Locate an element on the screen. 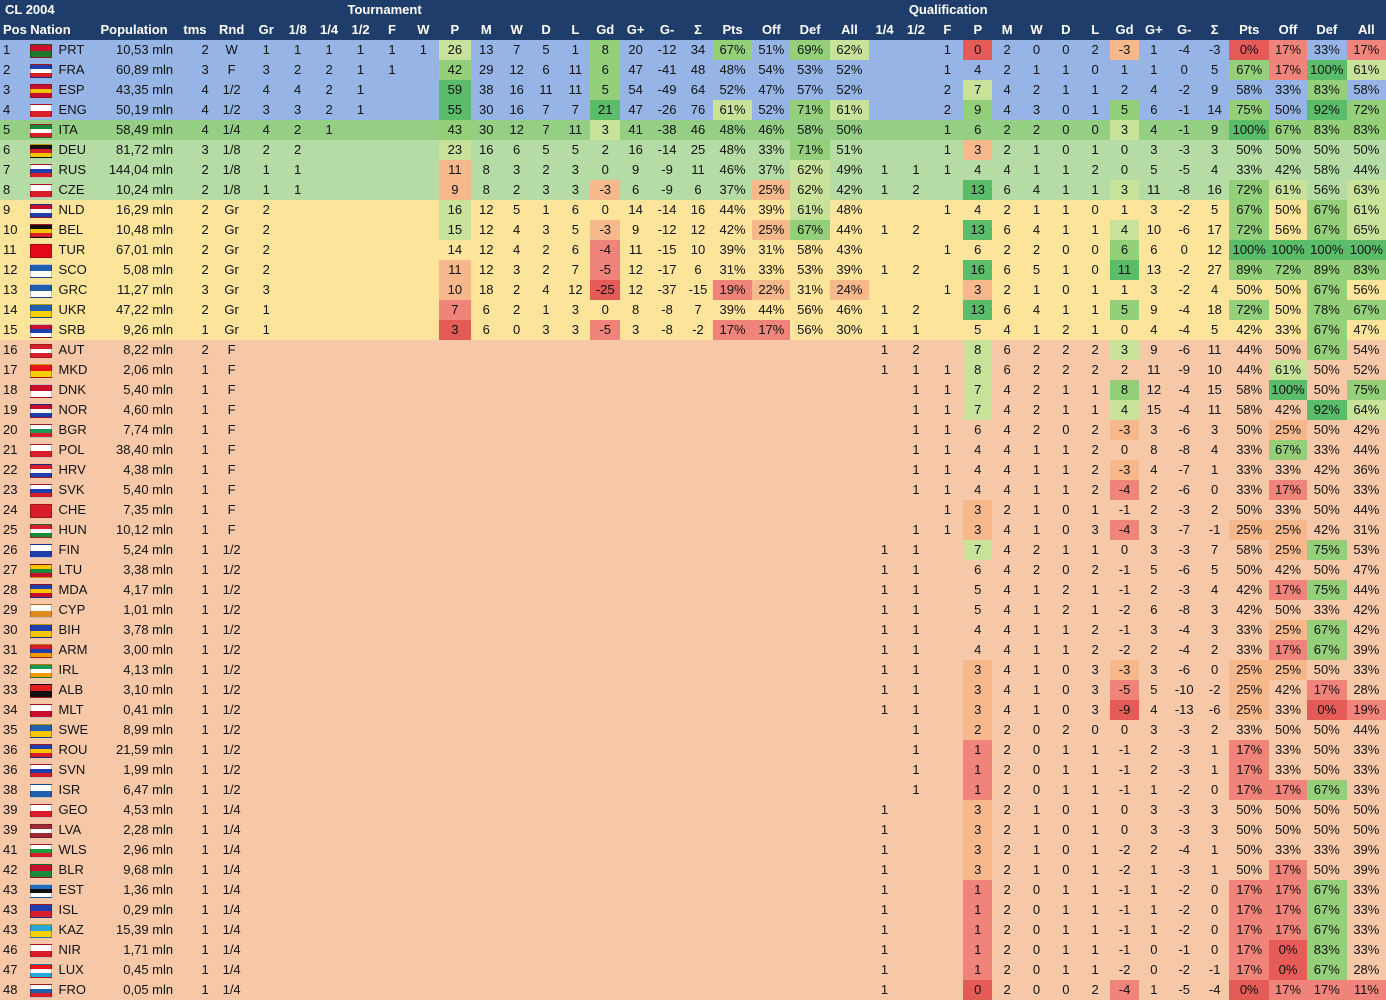 The width and height of the screenshot is (1386, 1000). population-cell: 11,27 mln is located at coordinates (137, 290).